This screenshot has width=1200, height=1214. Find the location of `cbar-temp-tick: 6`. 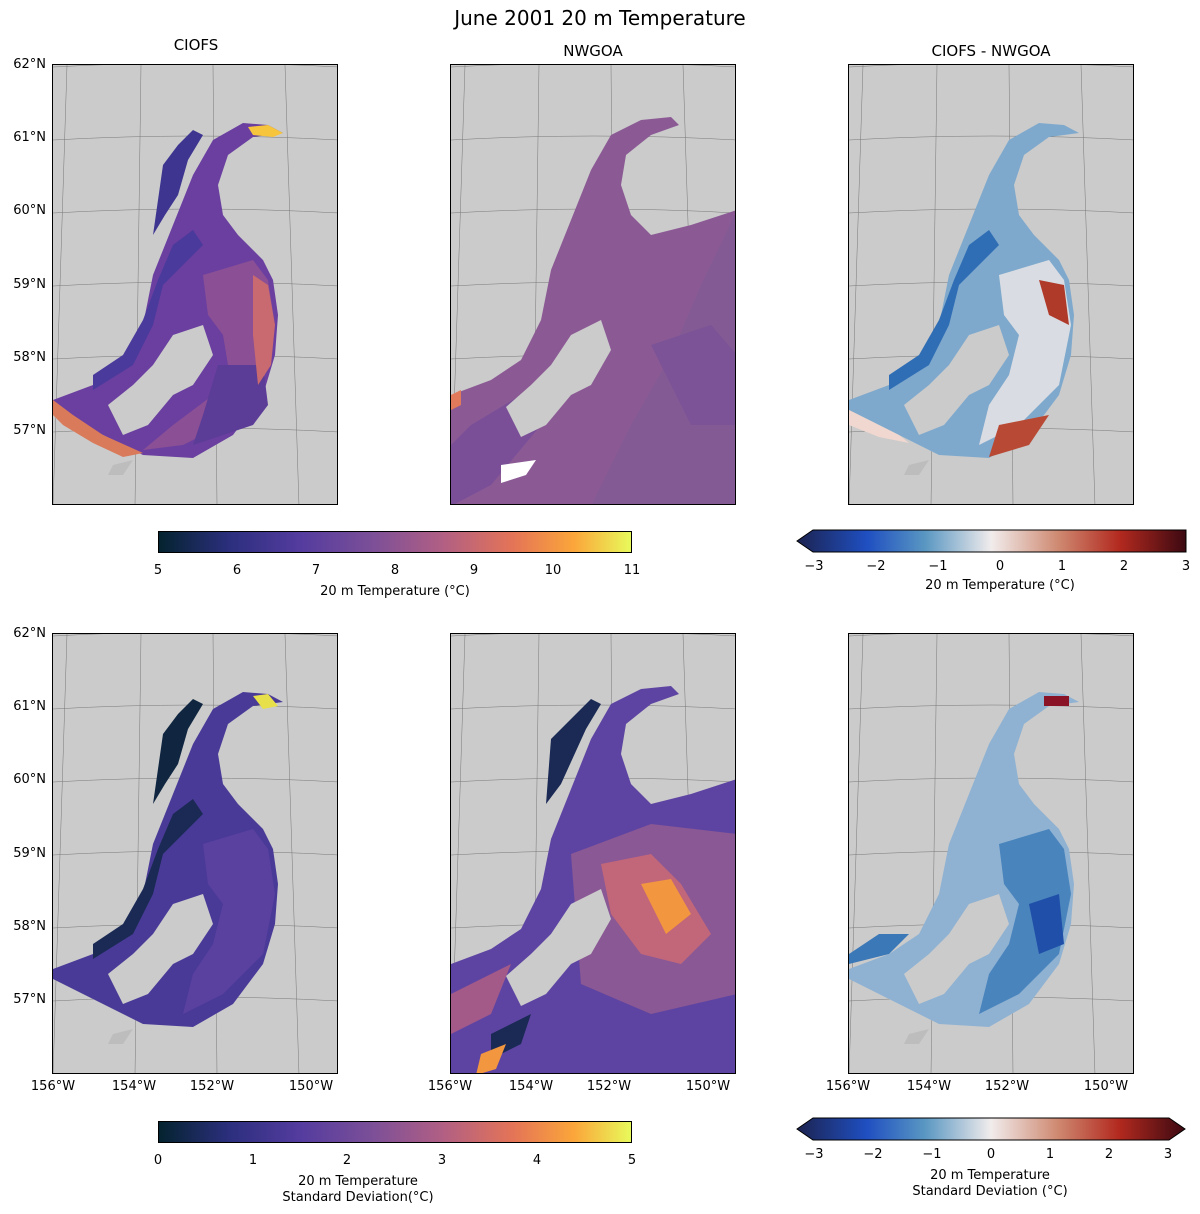

cbar-temp-tick: 6 is located at coordinates (237, 570).